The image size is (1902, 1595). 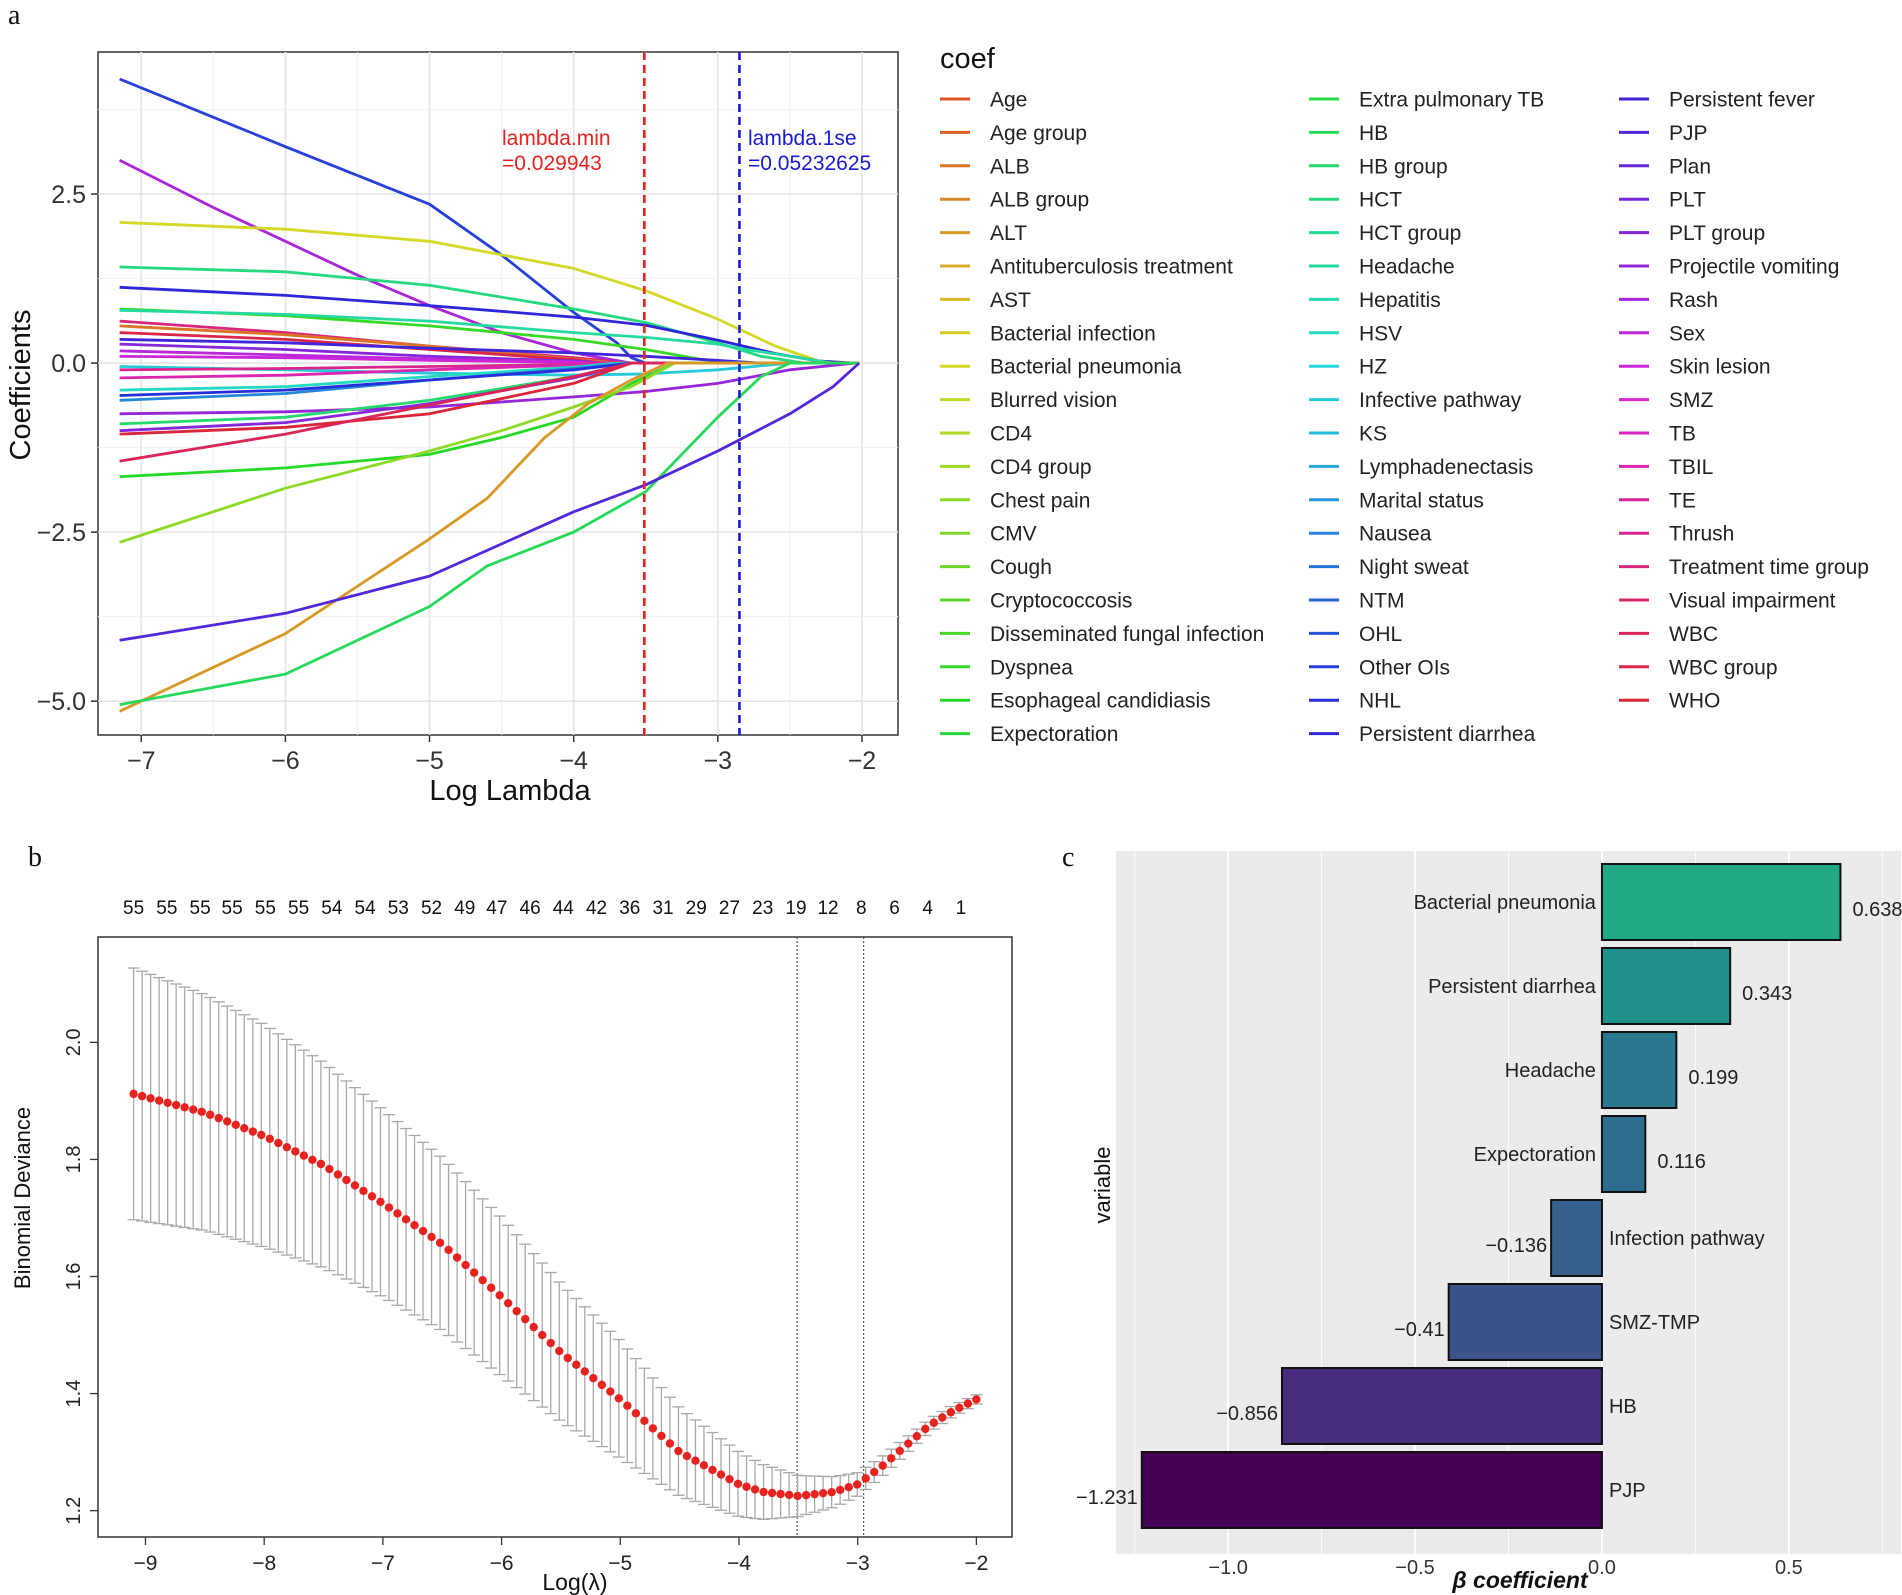 I want to click on legend-title: coef, so click(x=968, y=59).